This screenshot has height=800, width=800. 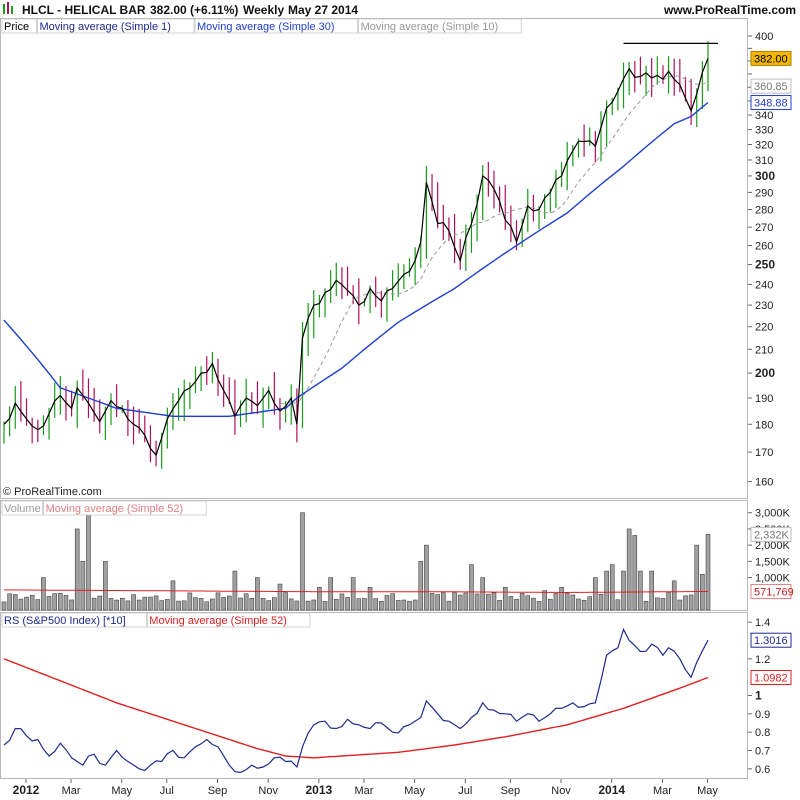 What do you see at coordinates (115, 509) in the screenshot?
I see `volume-legend-item: Moving average (Simple 52)` at bounding box center [115, 509].